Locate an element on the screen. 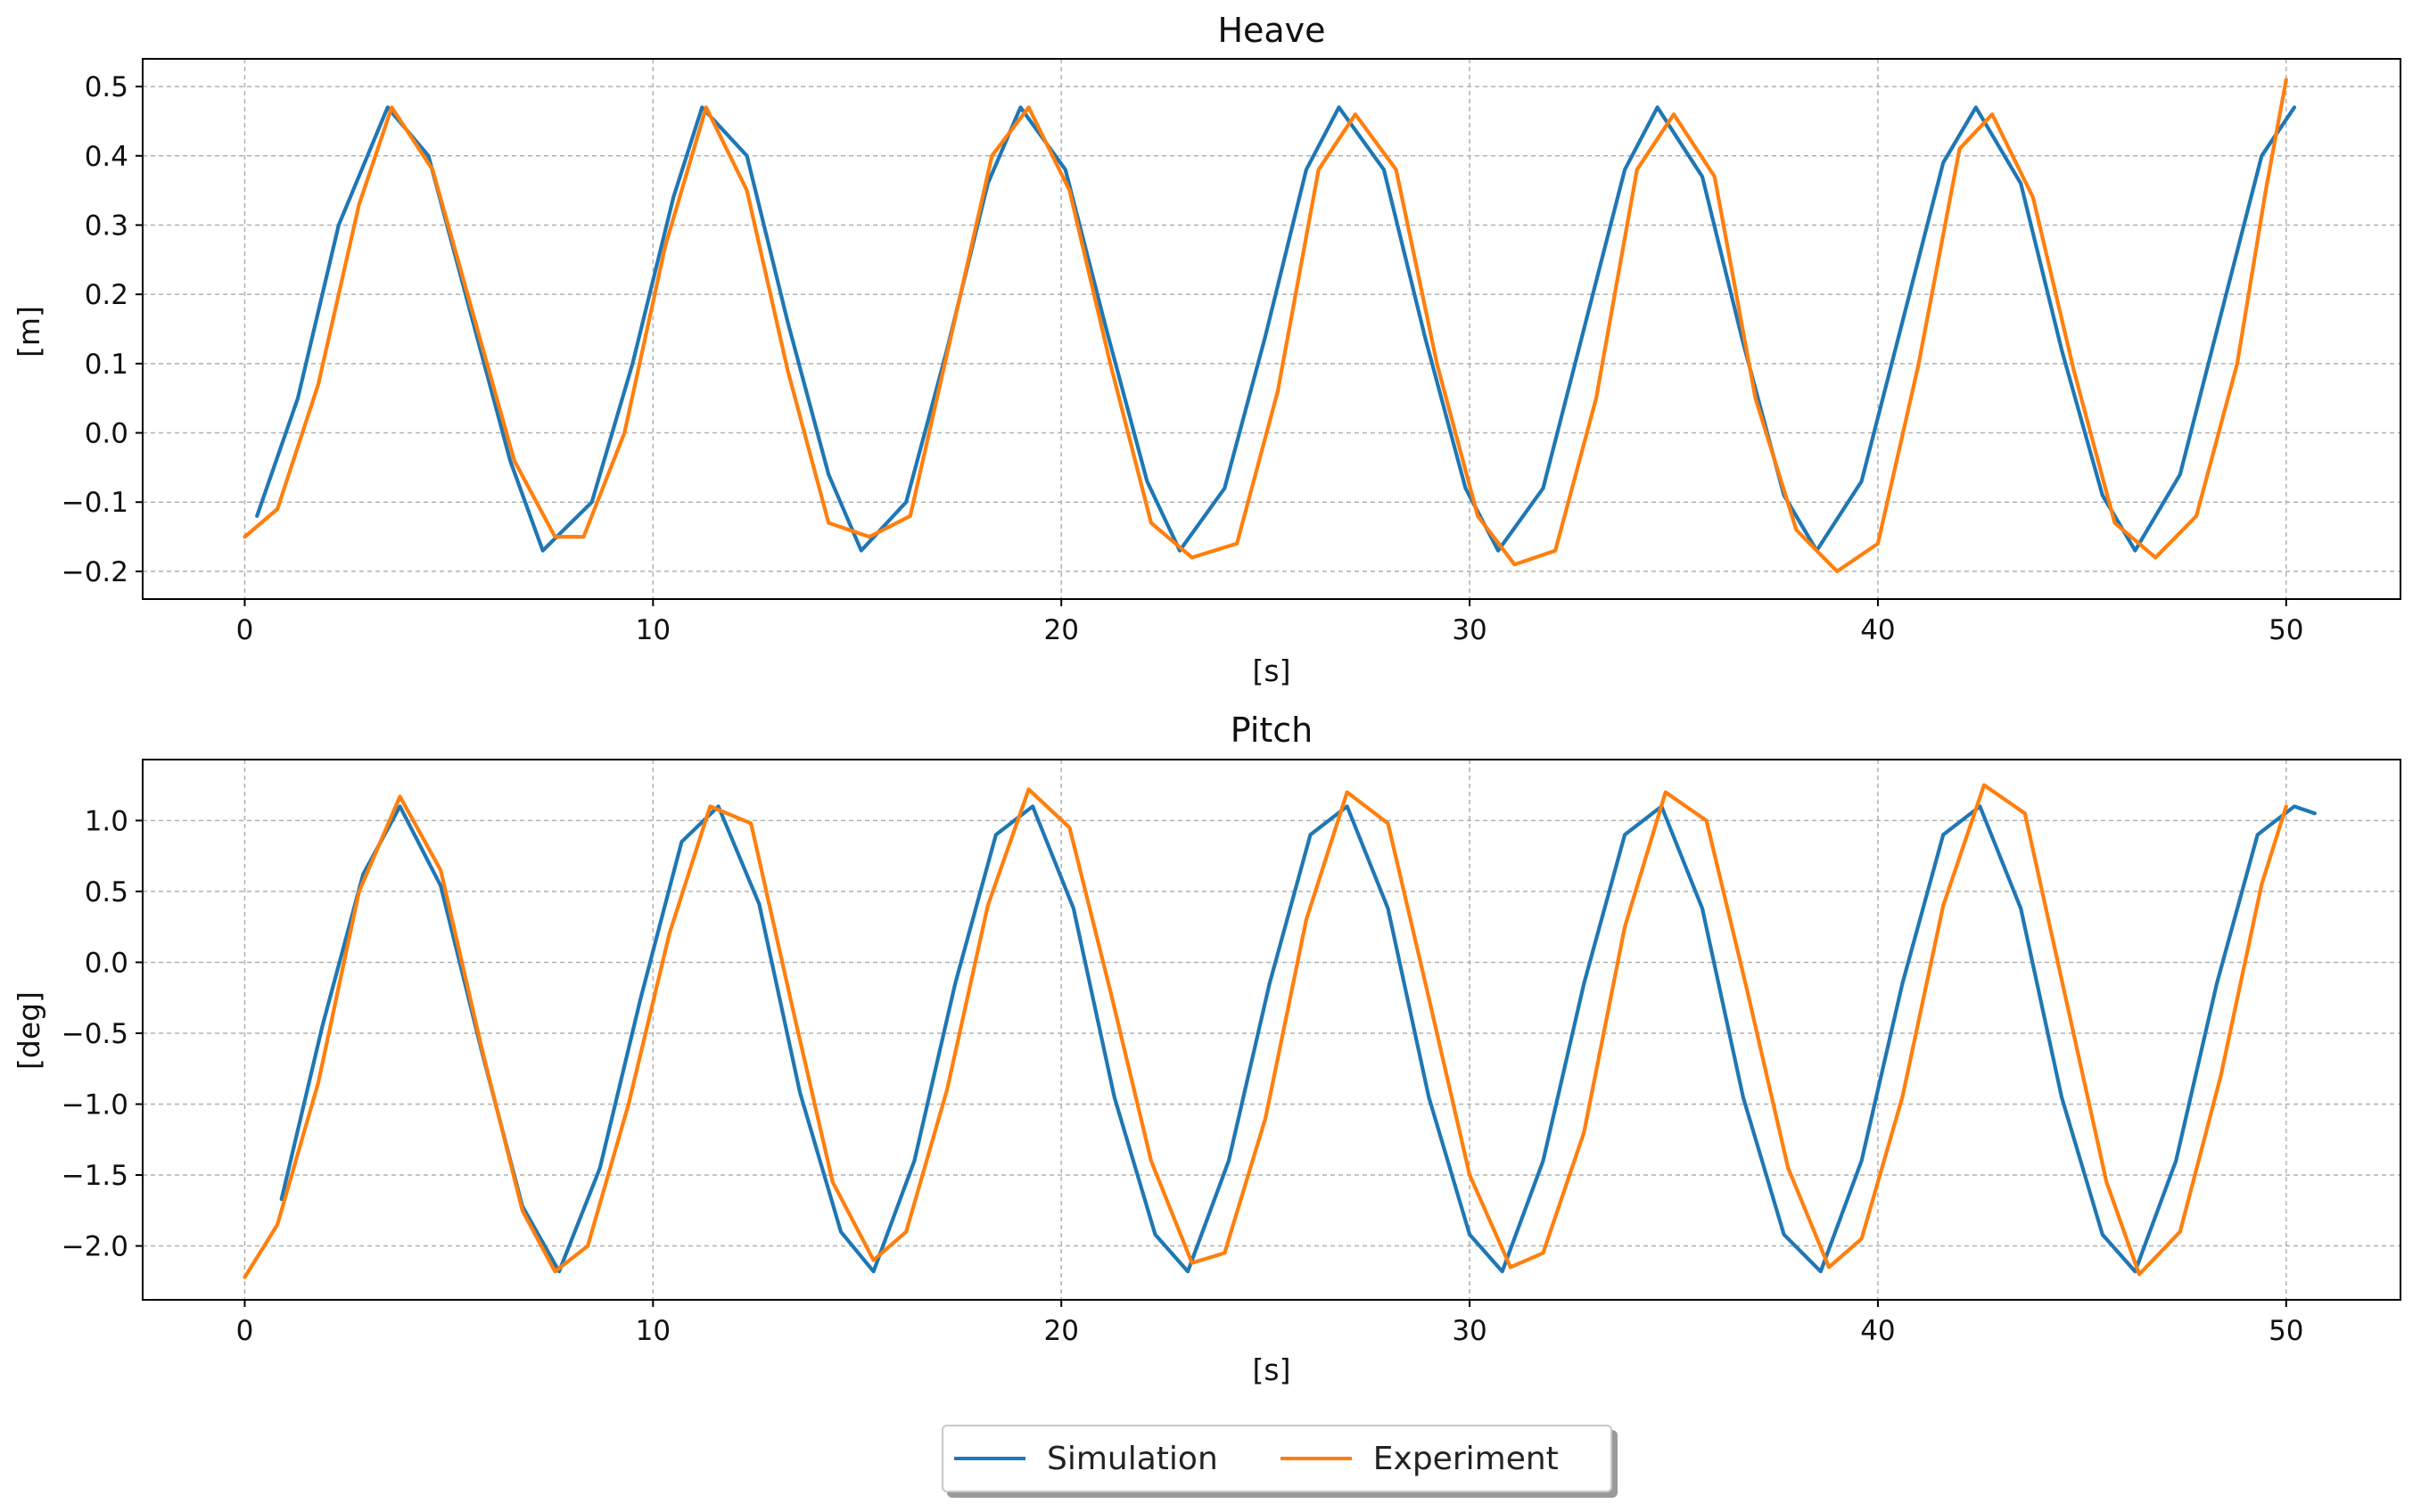  legend: Simulation Experiment is located at coordinates (1277, 1458).